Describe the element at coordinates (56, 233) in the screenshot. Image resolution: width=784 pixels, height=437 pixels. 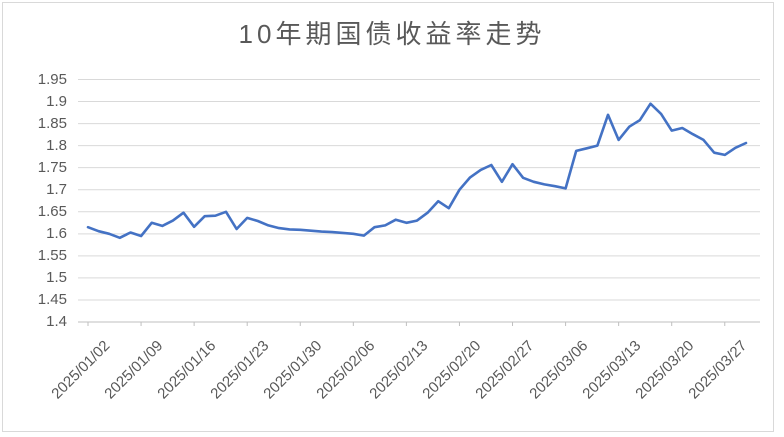
I see `y-axis-label: 1.6` at that location.